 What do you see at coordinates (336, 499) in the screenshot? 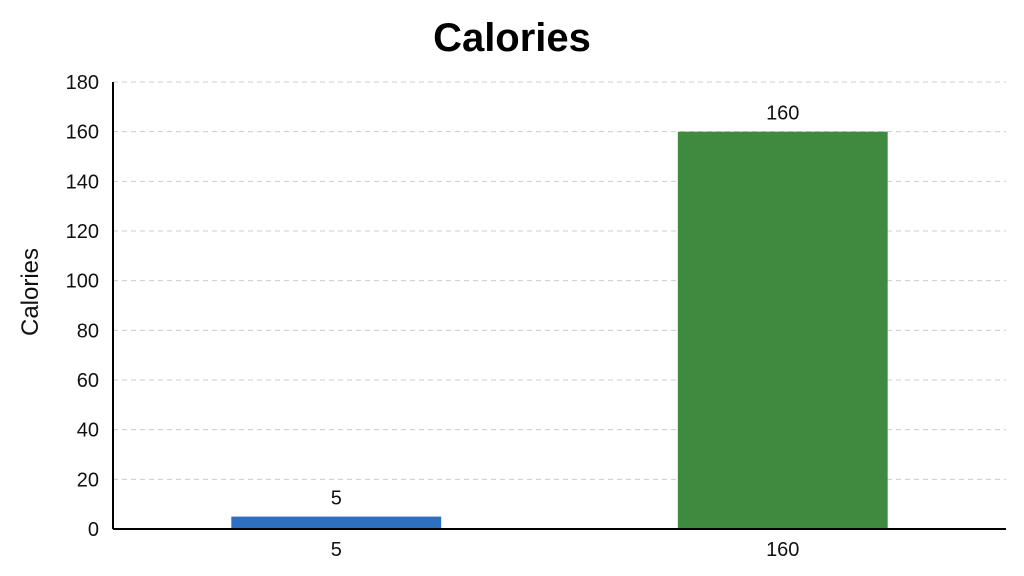
I see `bar-value-label: 5` at bounding box center [336, 499].